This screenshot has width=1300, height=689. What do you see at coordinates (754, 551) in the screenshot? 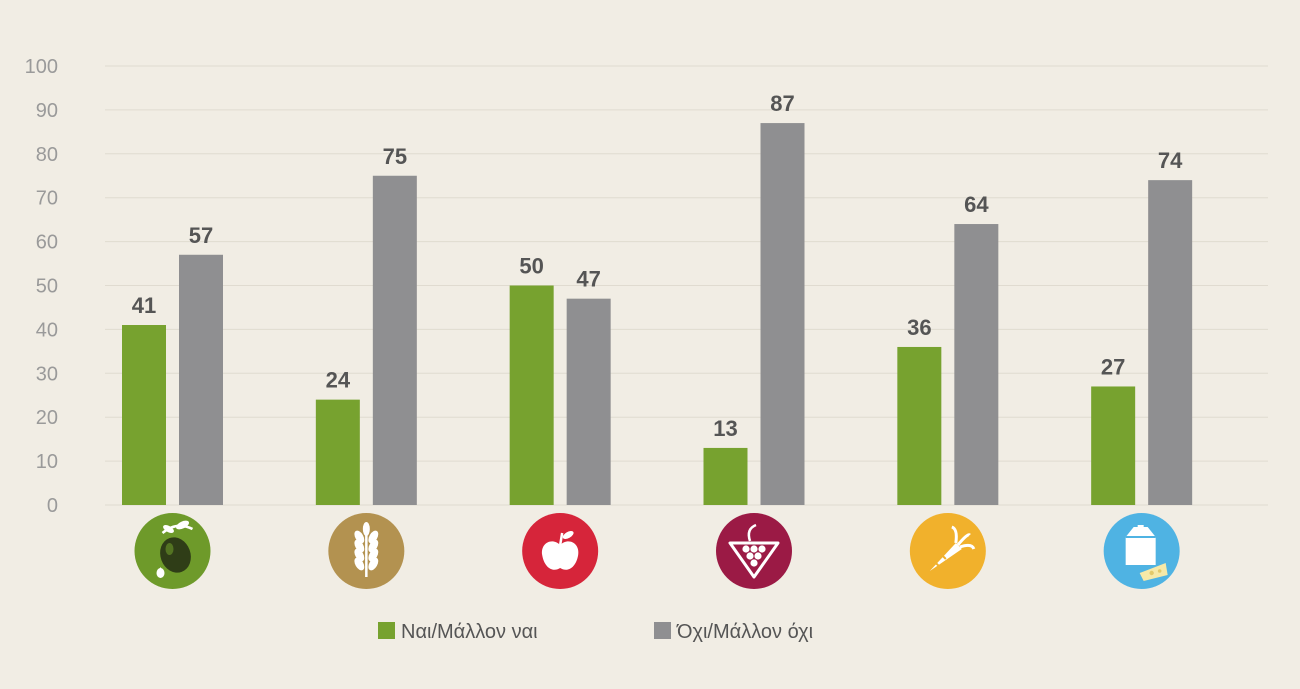
I see `grapes-icon` at bounding box center [754, 551].